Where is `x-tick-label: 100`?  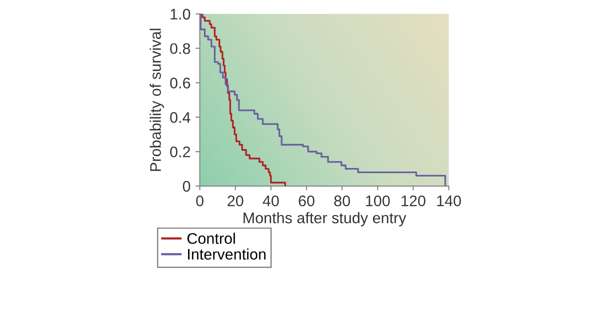 x-tick-label: 100 is located at coordinates (378, 200).